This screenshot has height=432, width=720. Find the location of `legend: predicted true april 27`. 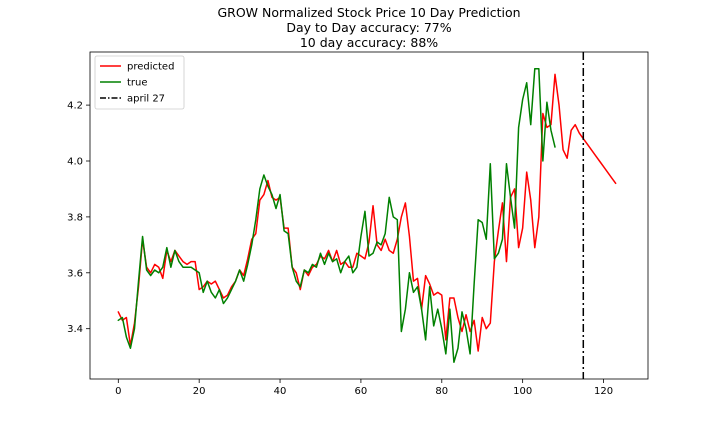

legend: predicted true april 27 is located at coordinates (139, 82).